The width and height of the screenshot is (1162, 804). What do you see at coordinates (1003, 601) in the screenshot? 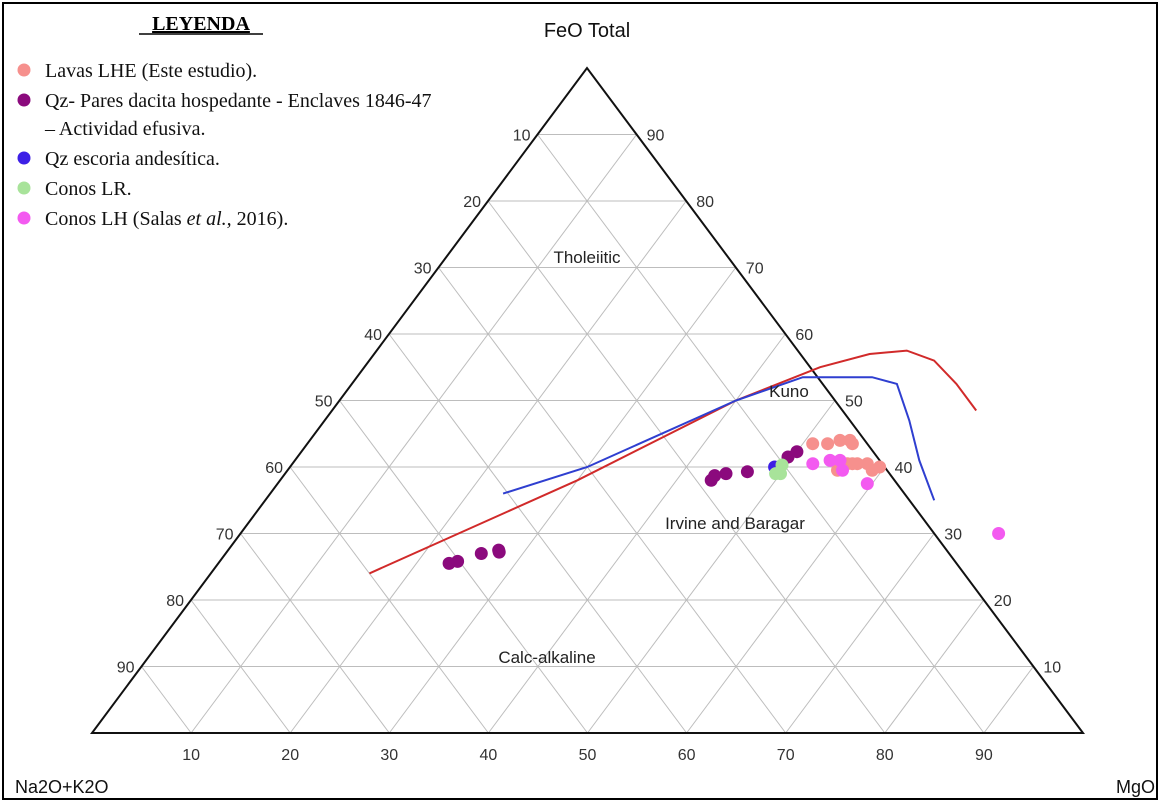
I see `tick-label-right: 20` at bounding box center [1003, 601].